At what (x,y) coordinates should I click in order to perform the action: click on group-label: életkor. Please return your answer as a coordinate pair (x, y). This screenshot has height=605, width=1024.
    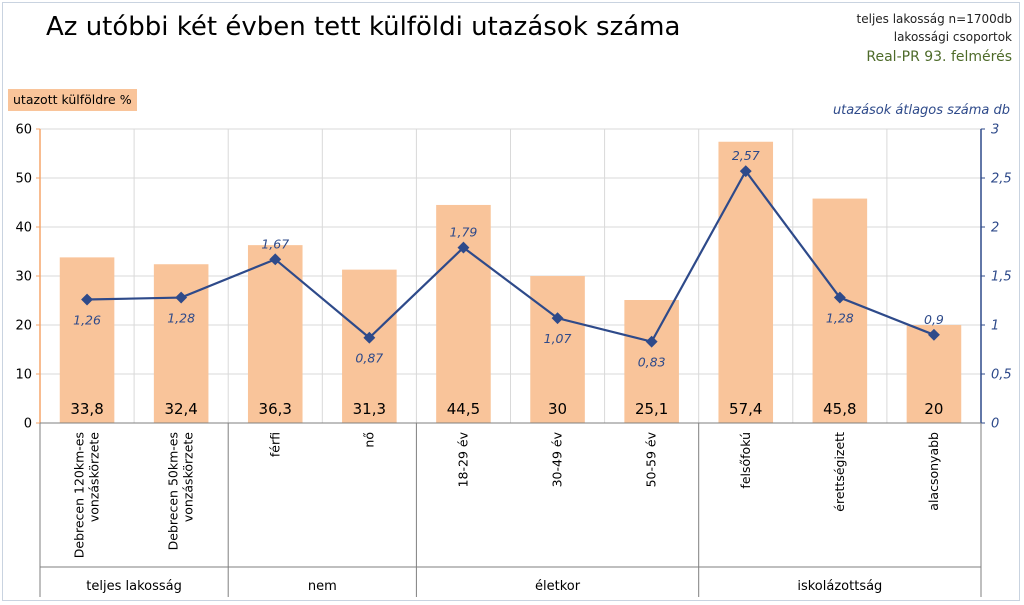
    Looking at the image, I should click on (558, 586).